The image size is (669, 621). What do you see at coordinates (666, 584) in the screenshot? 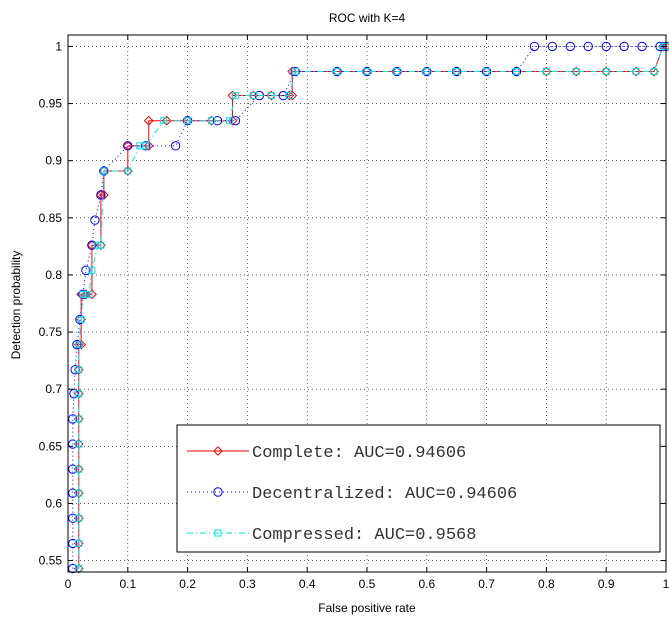
I see `x-tick-label: 1` at bounding box center [666, 584].